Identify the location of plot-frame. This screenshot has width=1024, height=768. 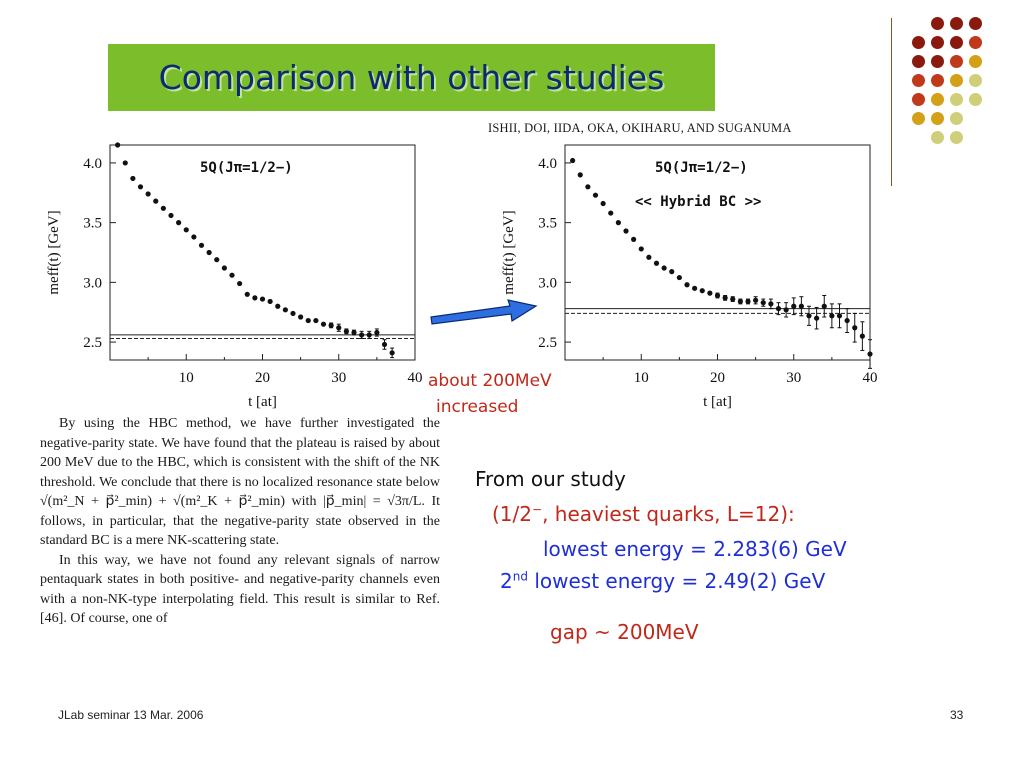
(717, 252).